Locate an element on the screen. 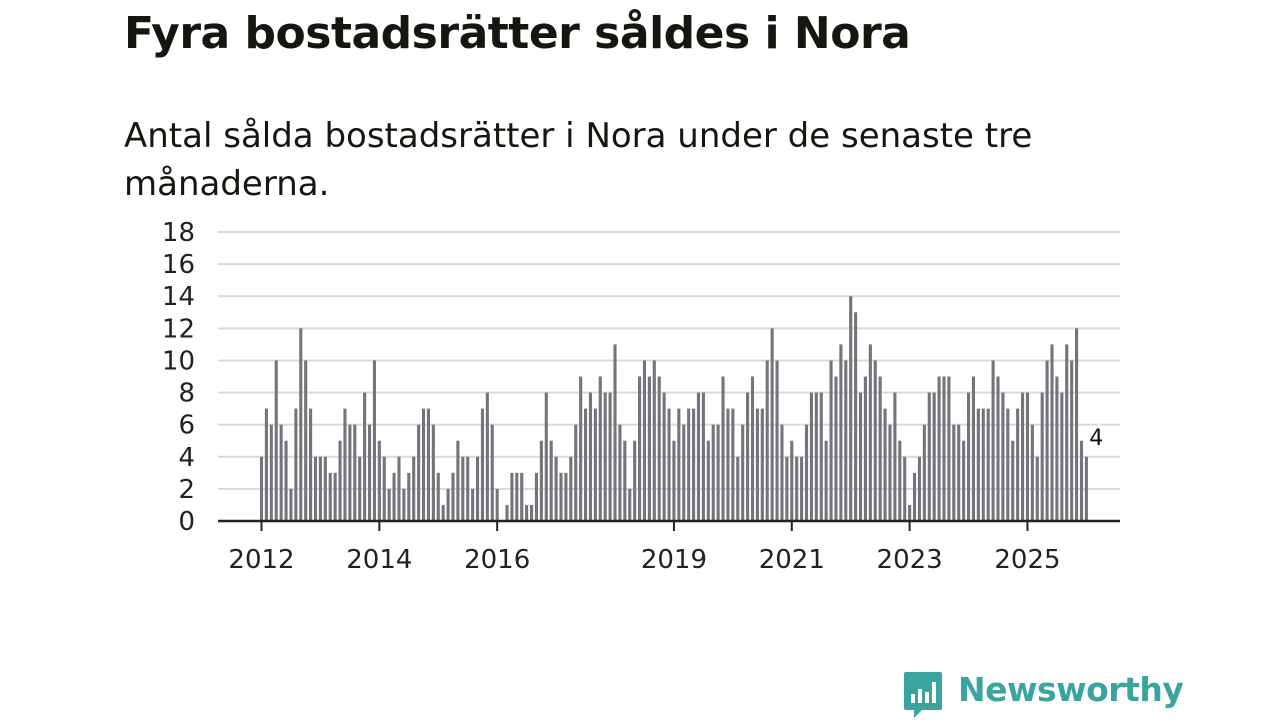 The width and height of the screenshot is (1280, 720). x-tick-label: 2025 is located at coordinates (1027, 560).